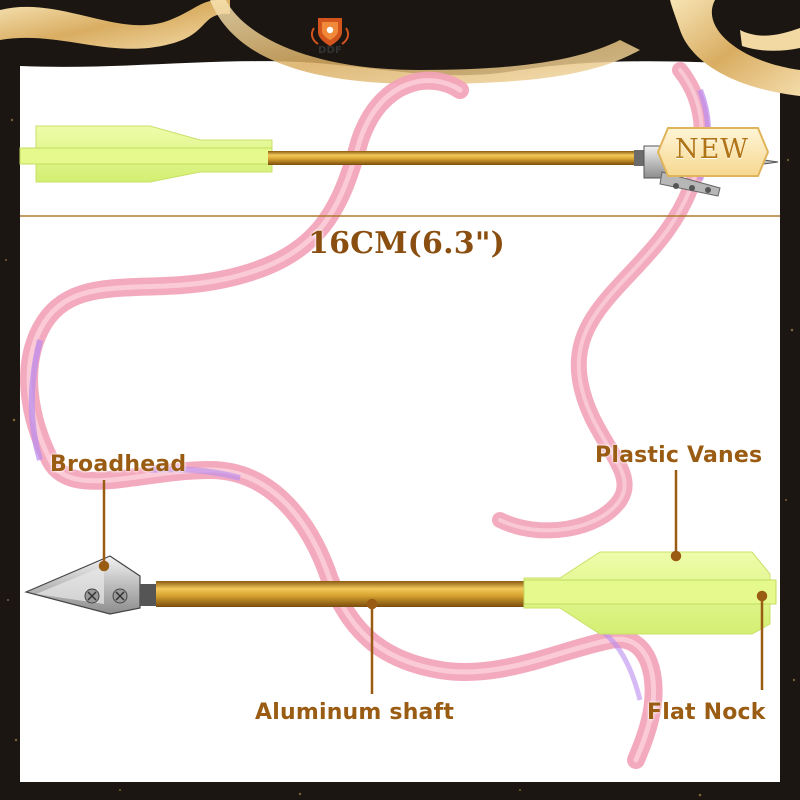  What do you see at coordinates (679, 455) in the screenshot?
I see `plastic-vanes-label: Plastic Vanes` at bounding box center [679, 455].